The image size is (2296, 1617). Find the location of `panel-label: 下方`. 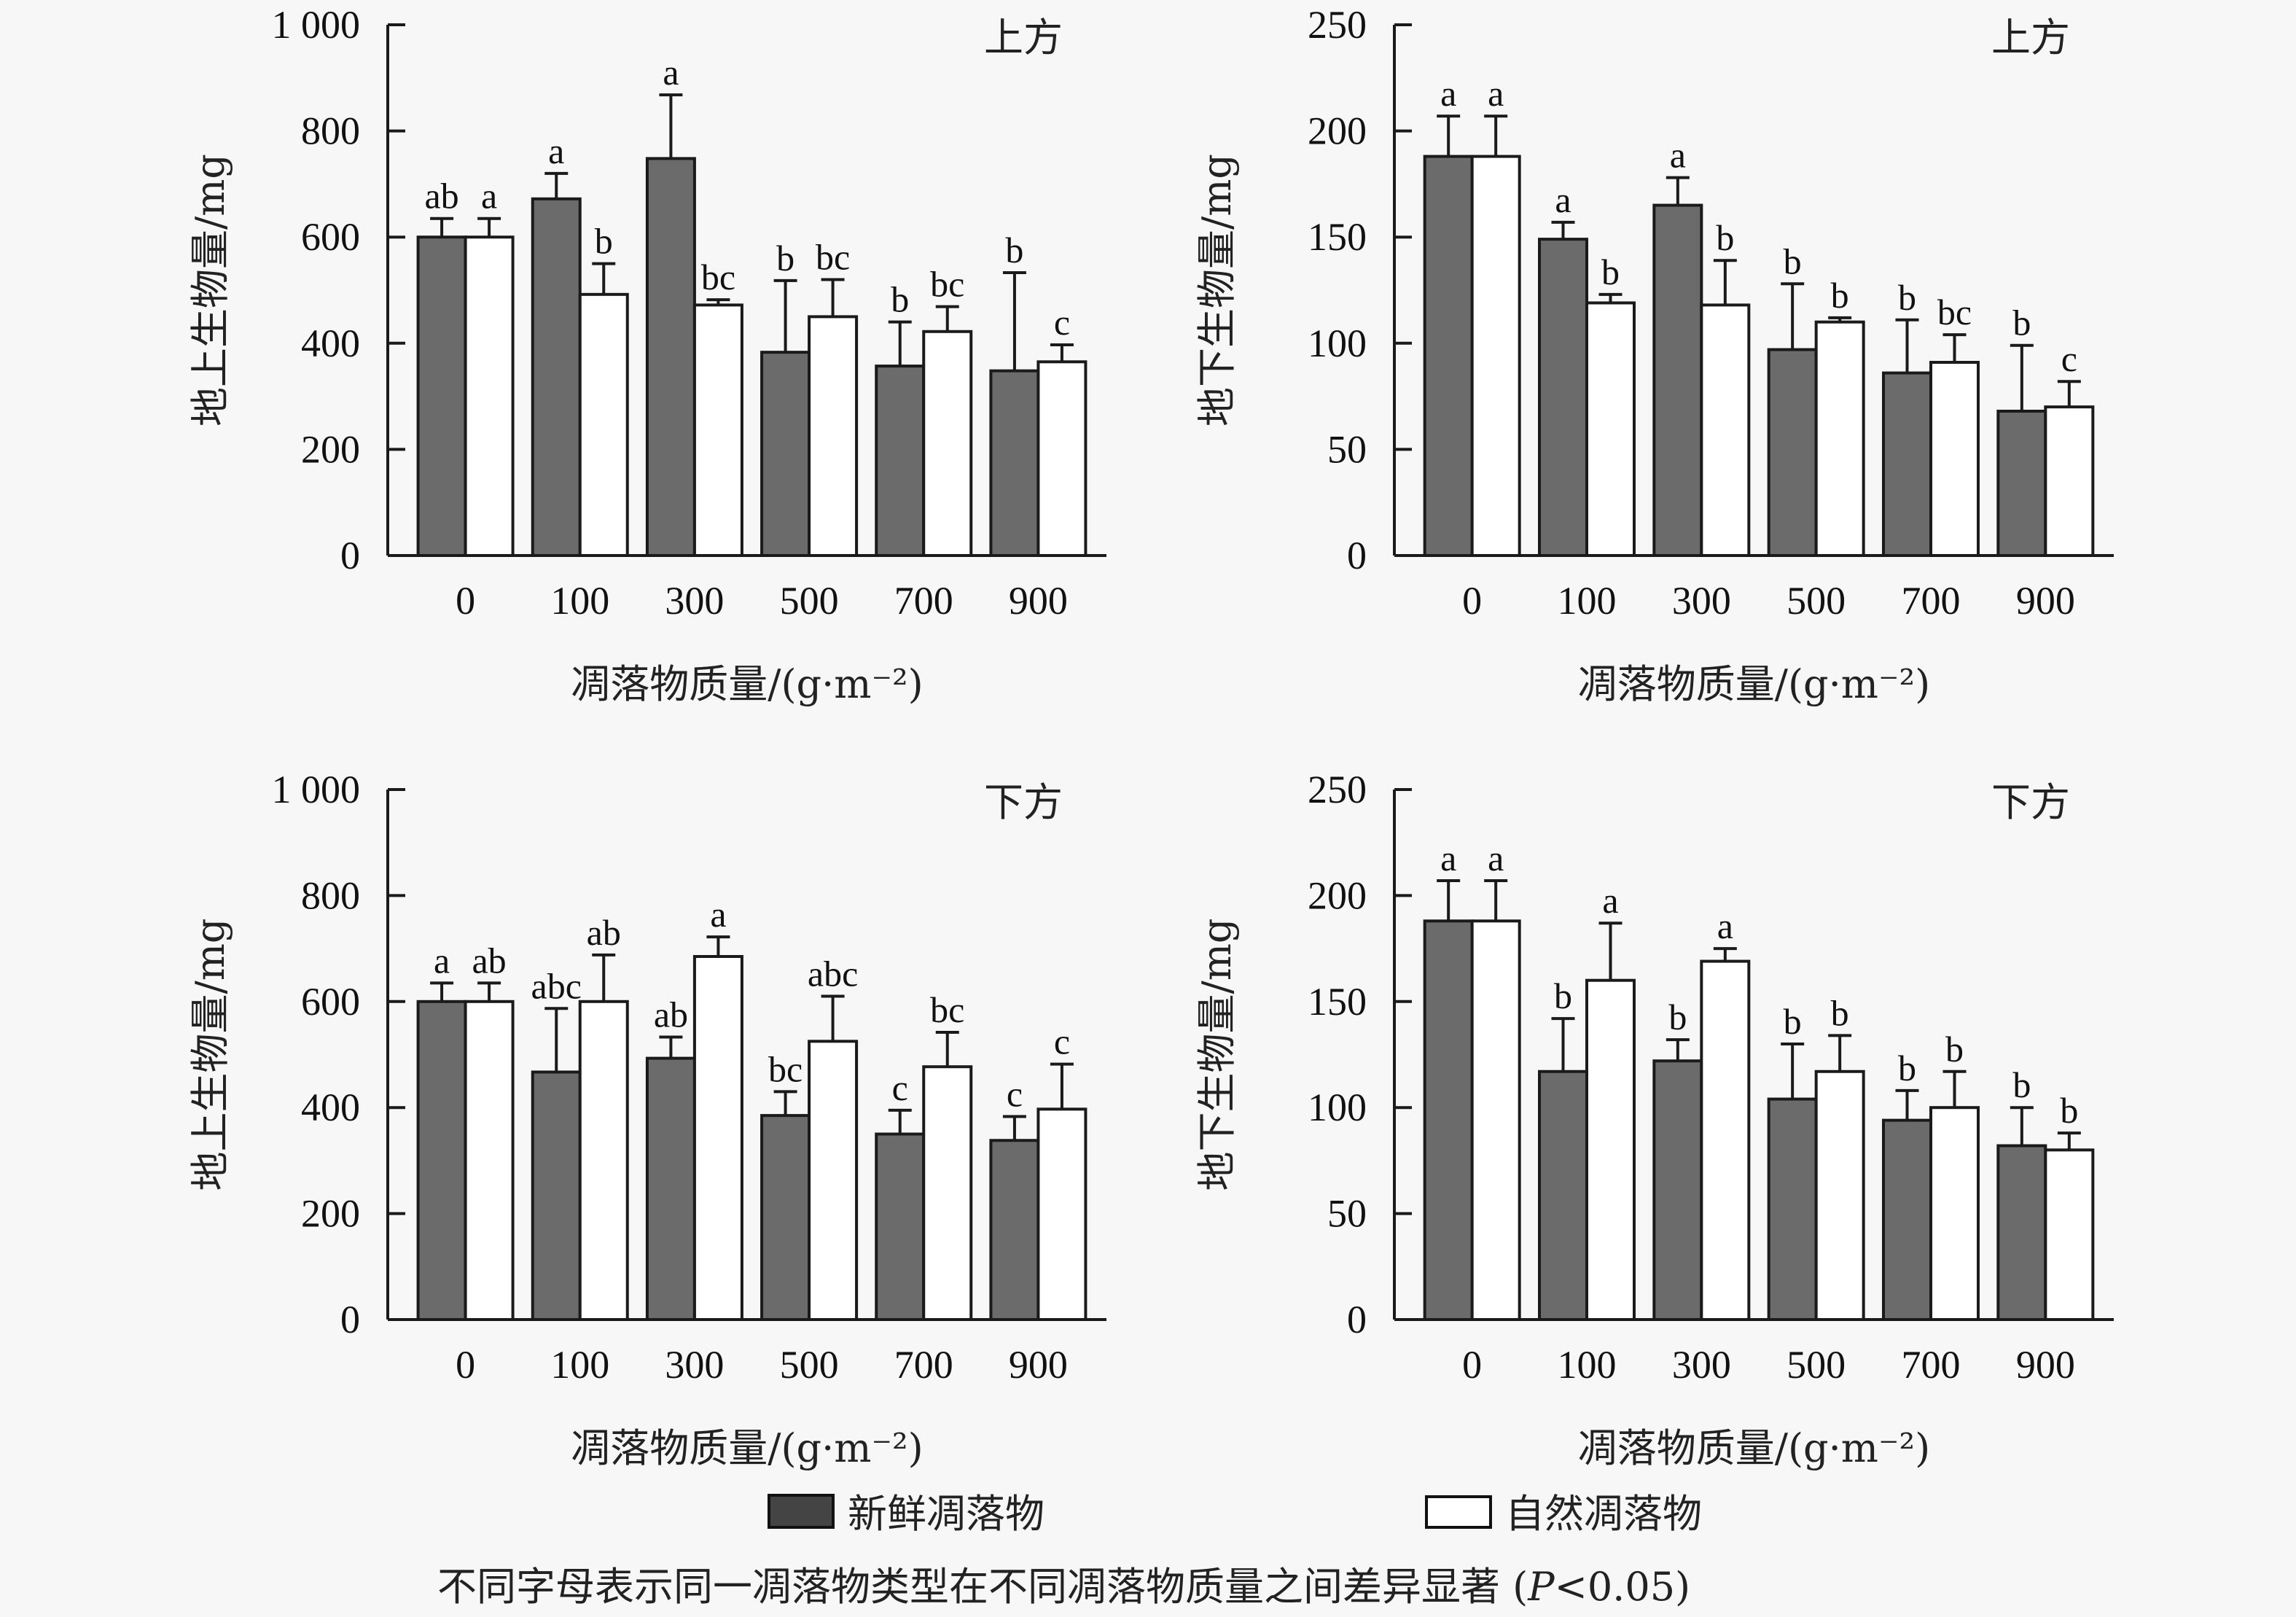

panel-label: 下方 is located at coordinates (2031, 802).